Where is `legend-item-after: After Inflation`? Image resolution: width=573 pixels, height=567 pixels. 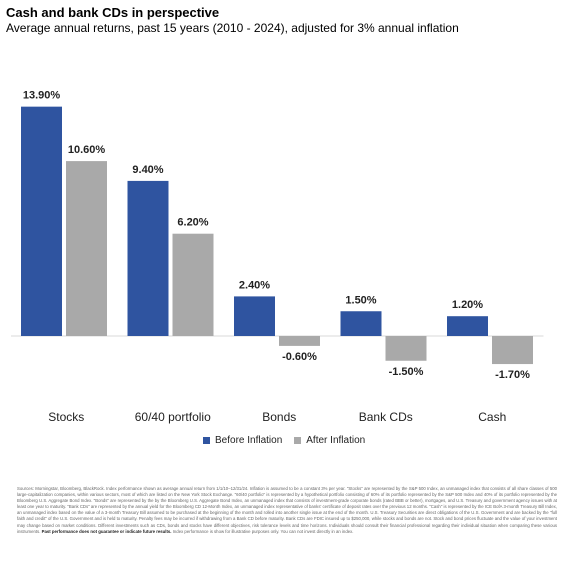
legend-item-after: After Inflation is located at coordinates (329, 440).